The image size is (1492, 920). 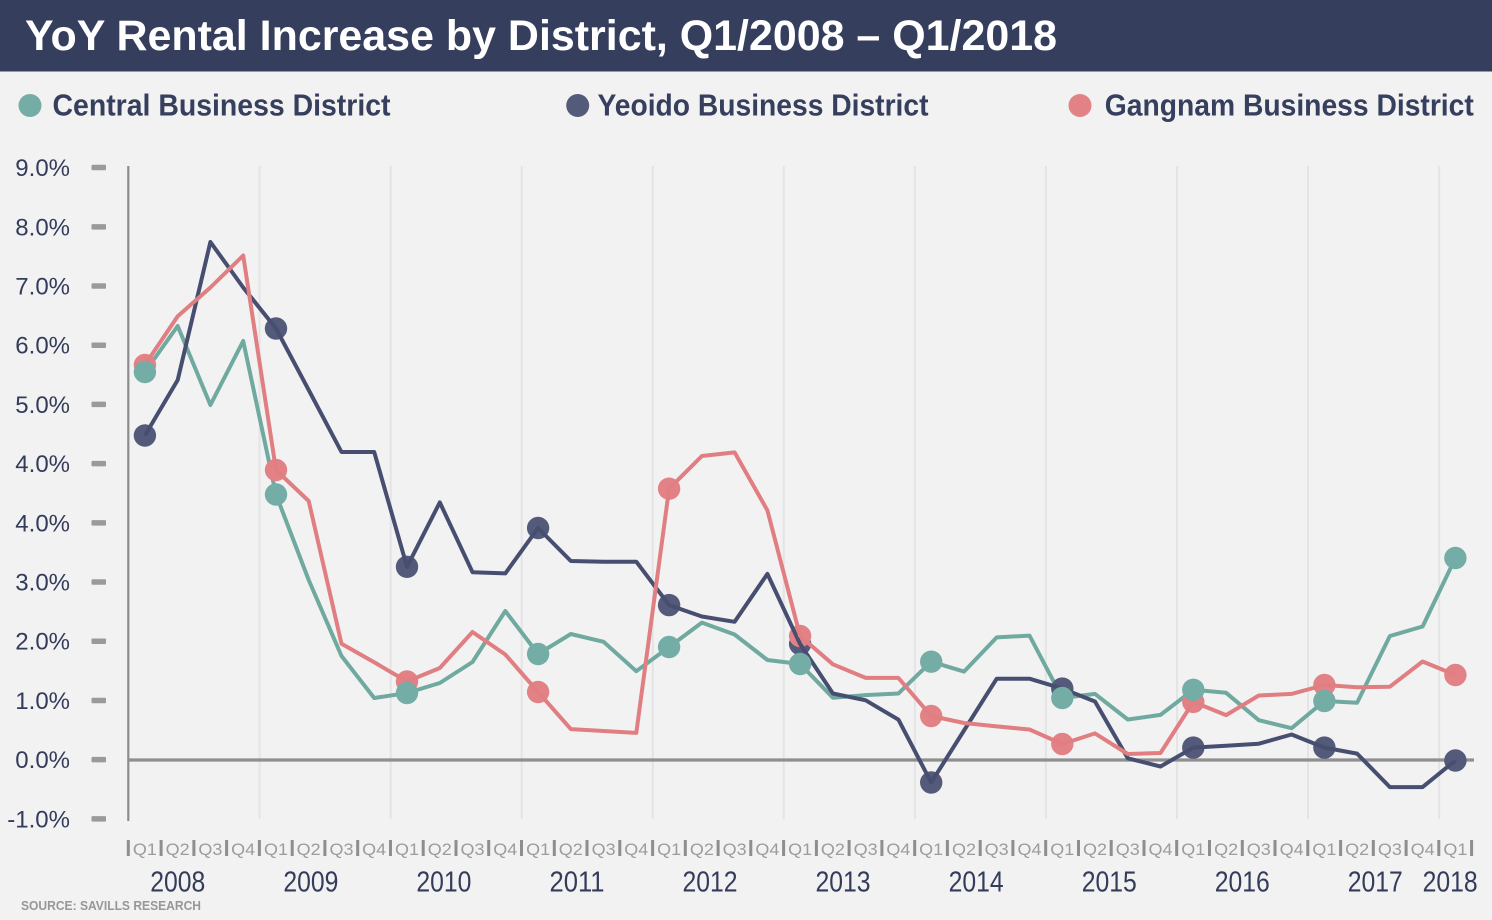 What do you see at coordinates (1242, 883) in the screenshot?
I see `svg-text: 2016` at bounding box center [1242, 883].